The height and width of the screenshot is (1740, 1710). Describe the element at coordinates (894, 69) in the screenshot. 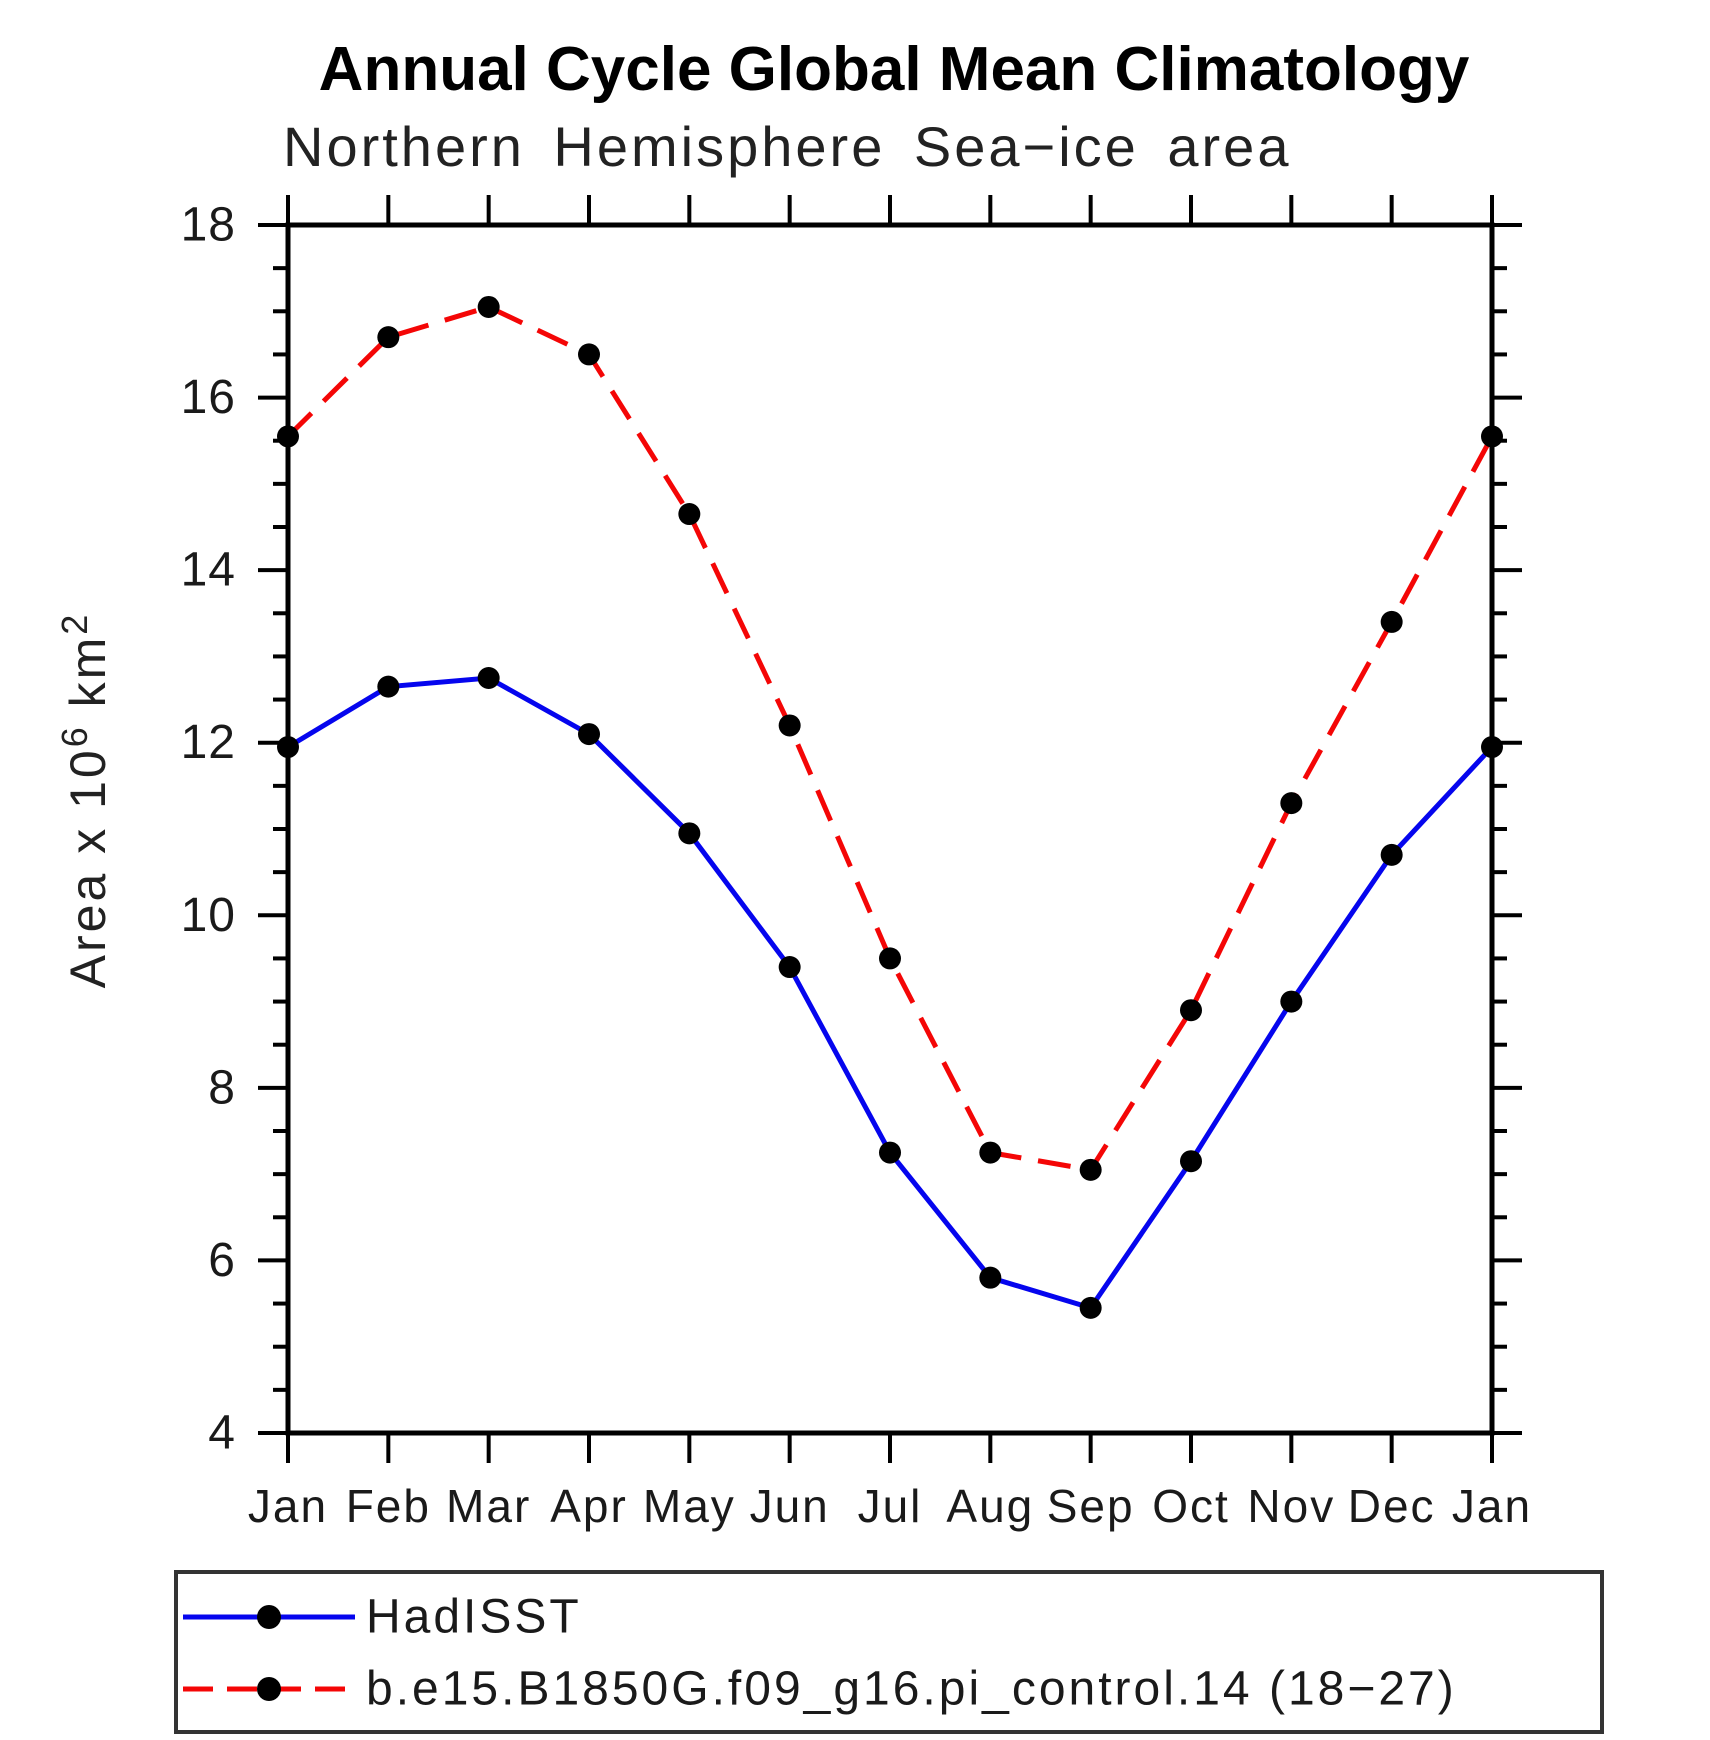

I see `chart-title: Annual Cycle Global Mean Climatology` at that location.